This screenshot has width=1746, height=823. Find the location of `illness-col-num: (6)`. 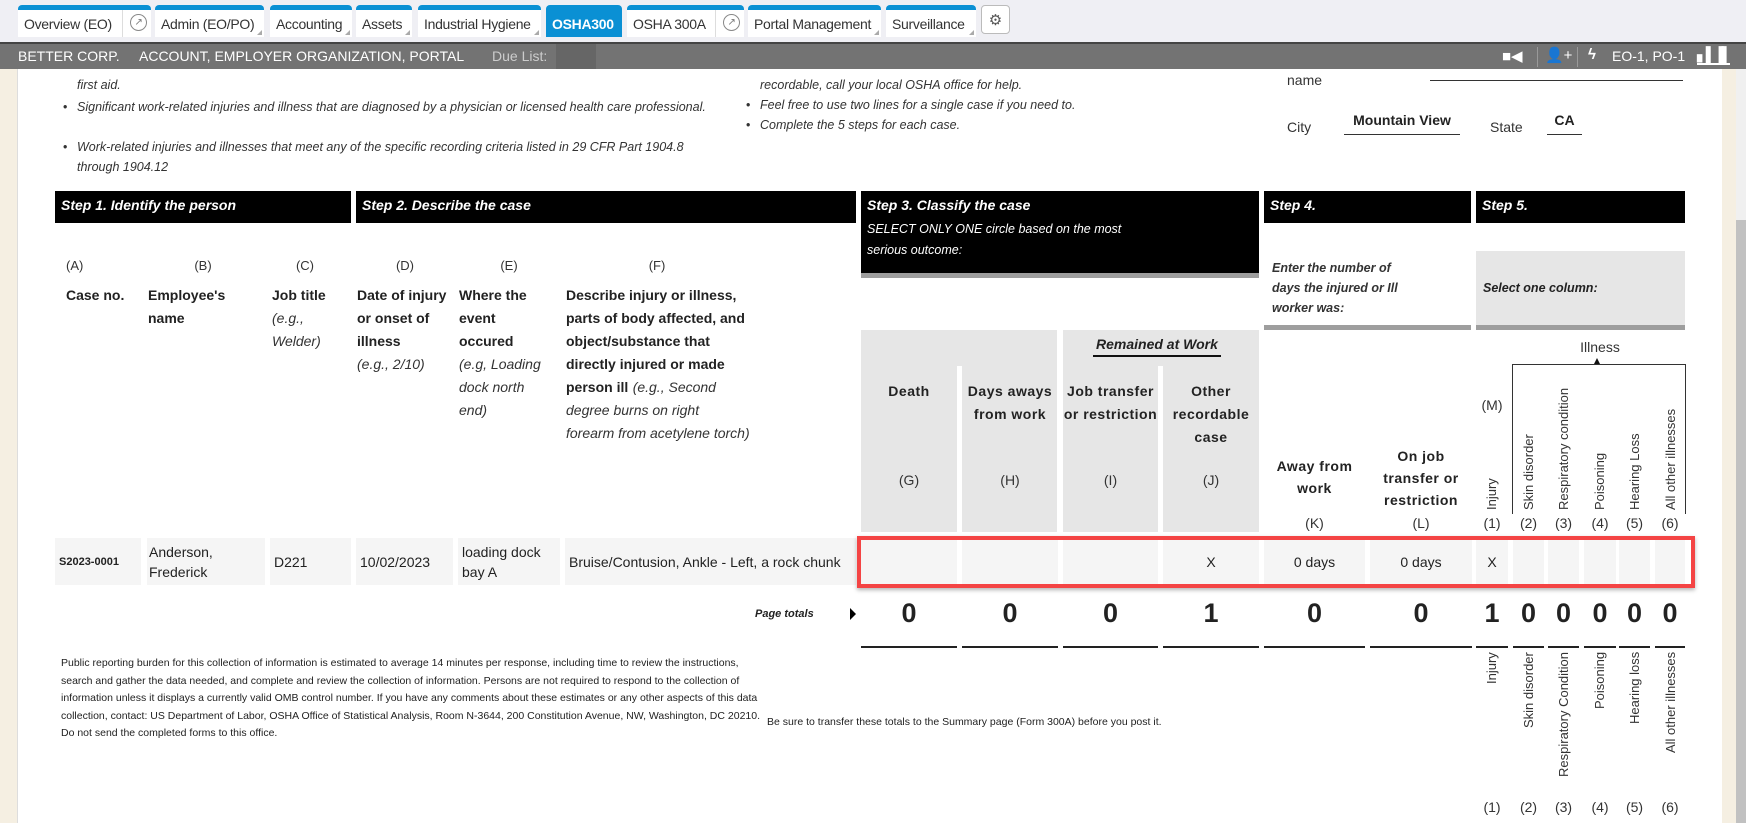

illness-col-num: (6) is located at coordinates (1670, 523).